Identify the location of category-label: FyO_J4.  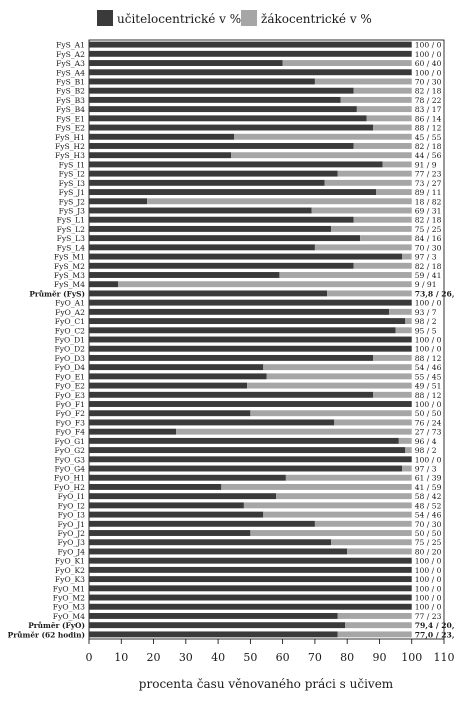
(72, 551).